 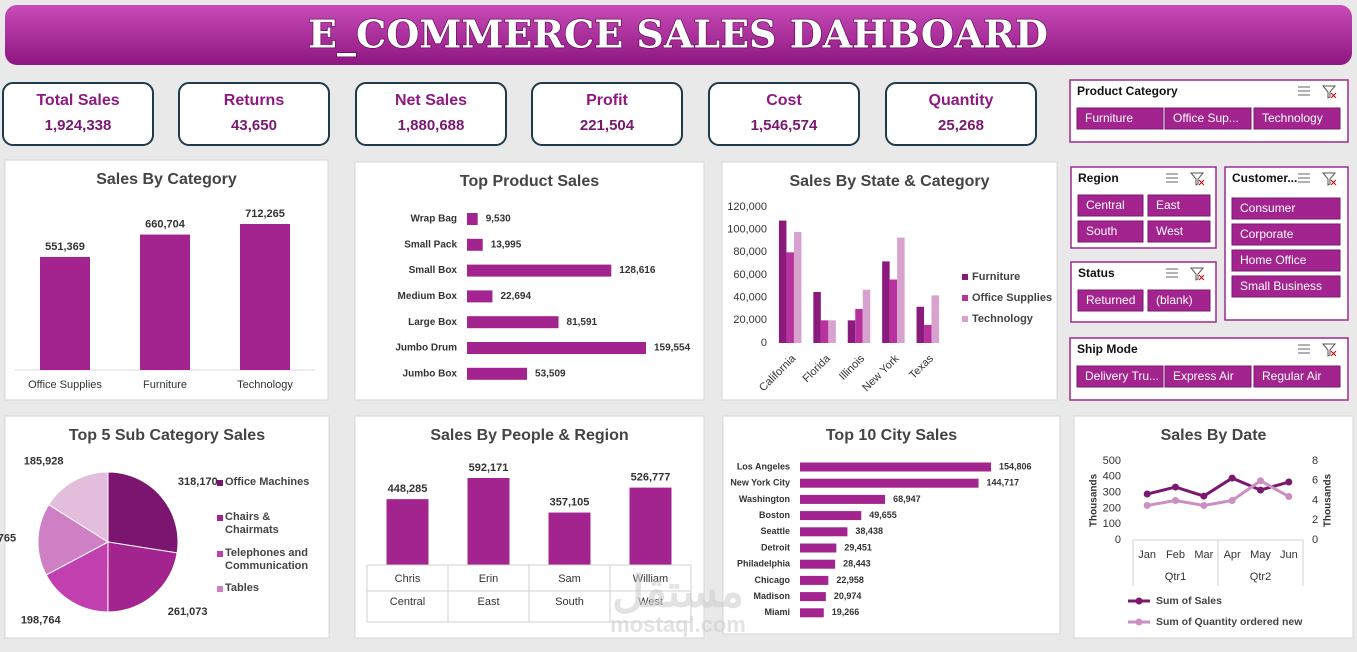 What do you see at coordinates (8, 539) in the screenshot?
I see `data-label: 193,765` at bounding box center [8, 539].